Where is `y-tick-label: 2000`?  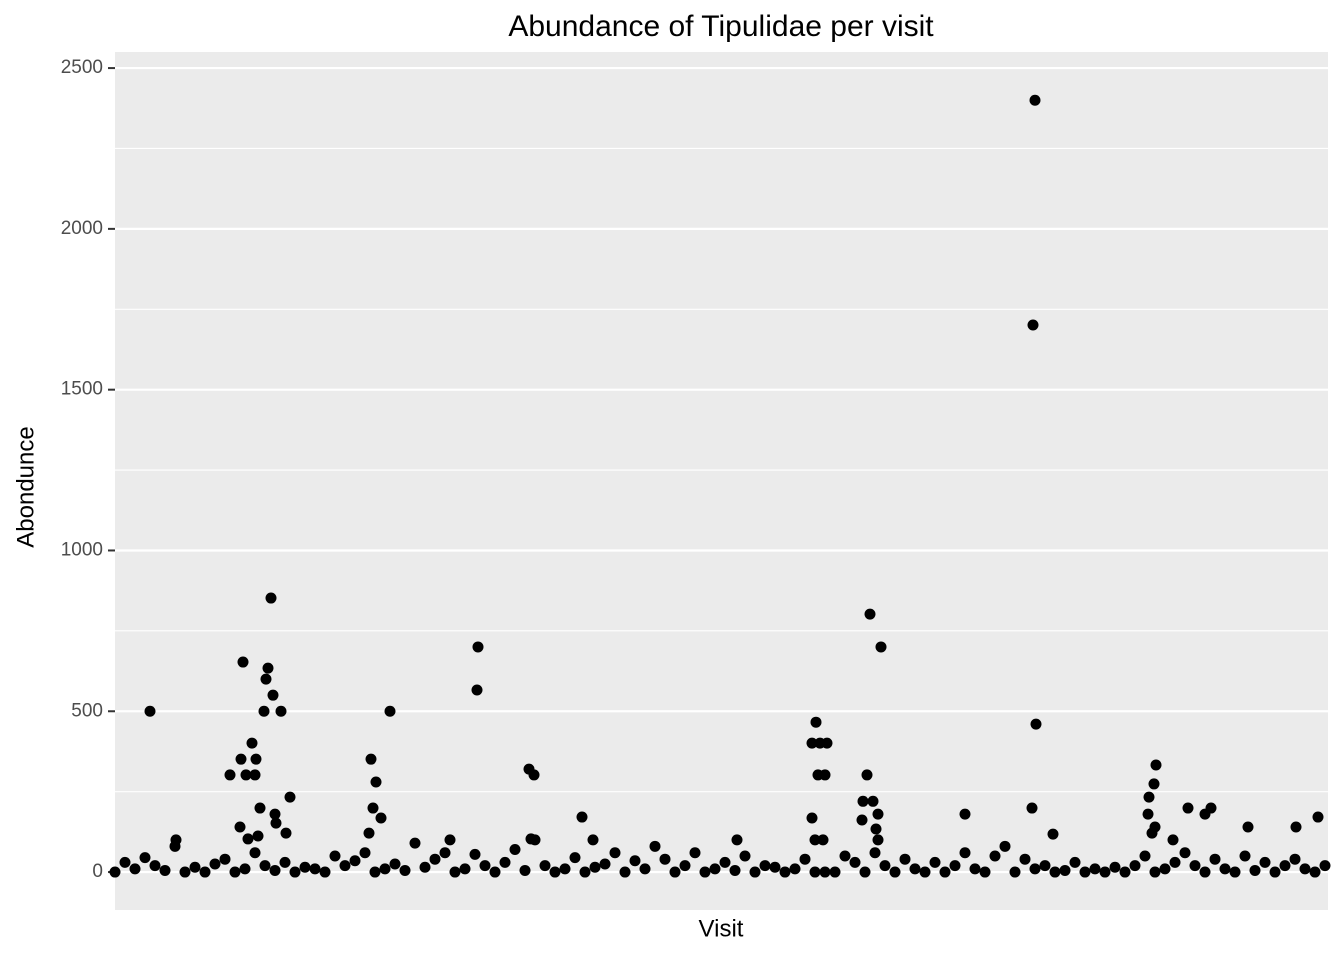 y-tick-label: 2000 is located at coordinates (82, 228).